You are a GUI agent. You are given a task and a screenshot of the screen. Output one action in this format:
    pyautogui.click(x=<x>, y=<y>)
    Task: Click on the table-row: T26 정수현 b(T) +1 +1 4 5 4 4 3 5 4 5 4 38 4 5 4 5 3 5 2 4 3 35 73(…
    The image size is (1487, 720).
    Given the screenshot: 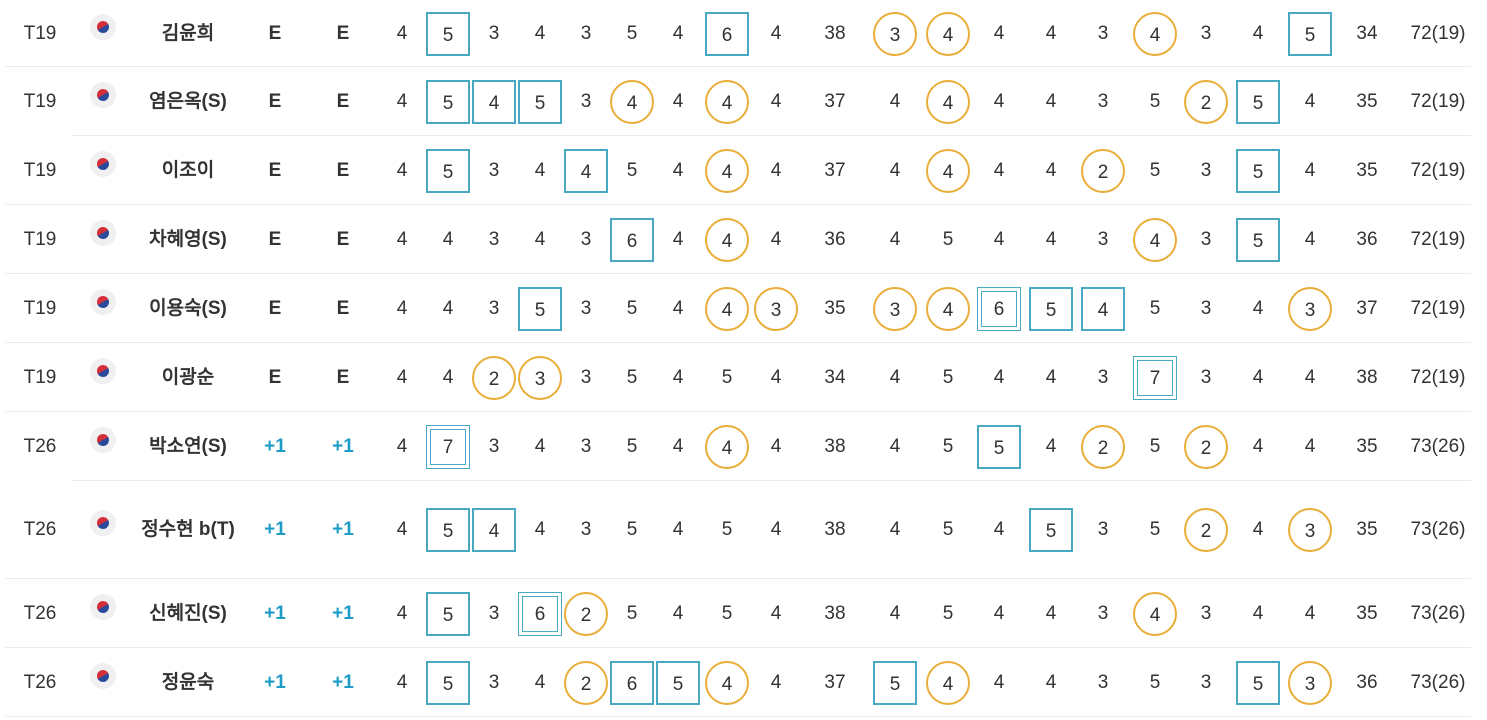 What is the action you would take?
    pyautogui.click(x=743, y=530)
    